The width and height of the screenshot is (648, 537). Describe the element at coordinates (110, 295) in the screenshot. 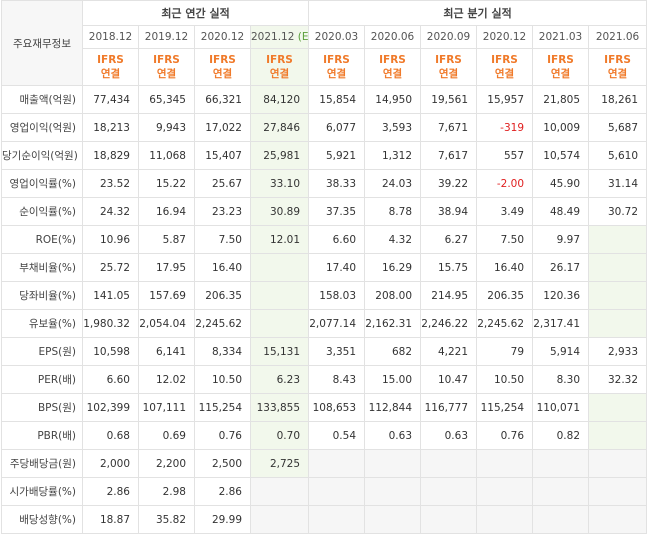

I see `table-cell: 141.05` at that location.